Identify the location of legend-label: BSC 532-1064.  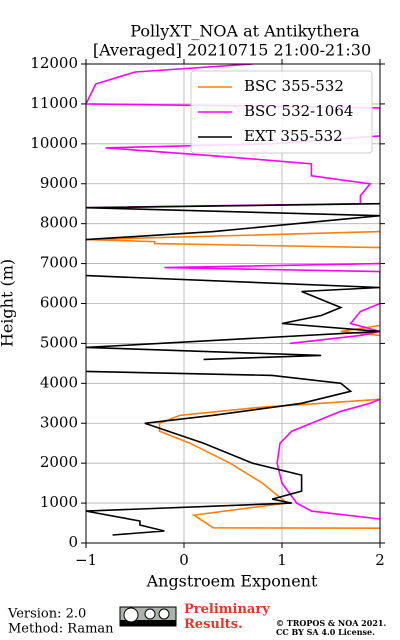
(298, 111).